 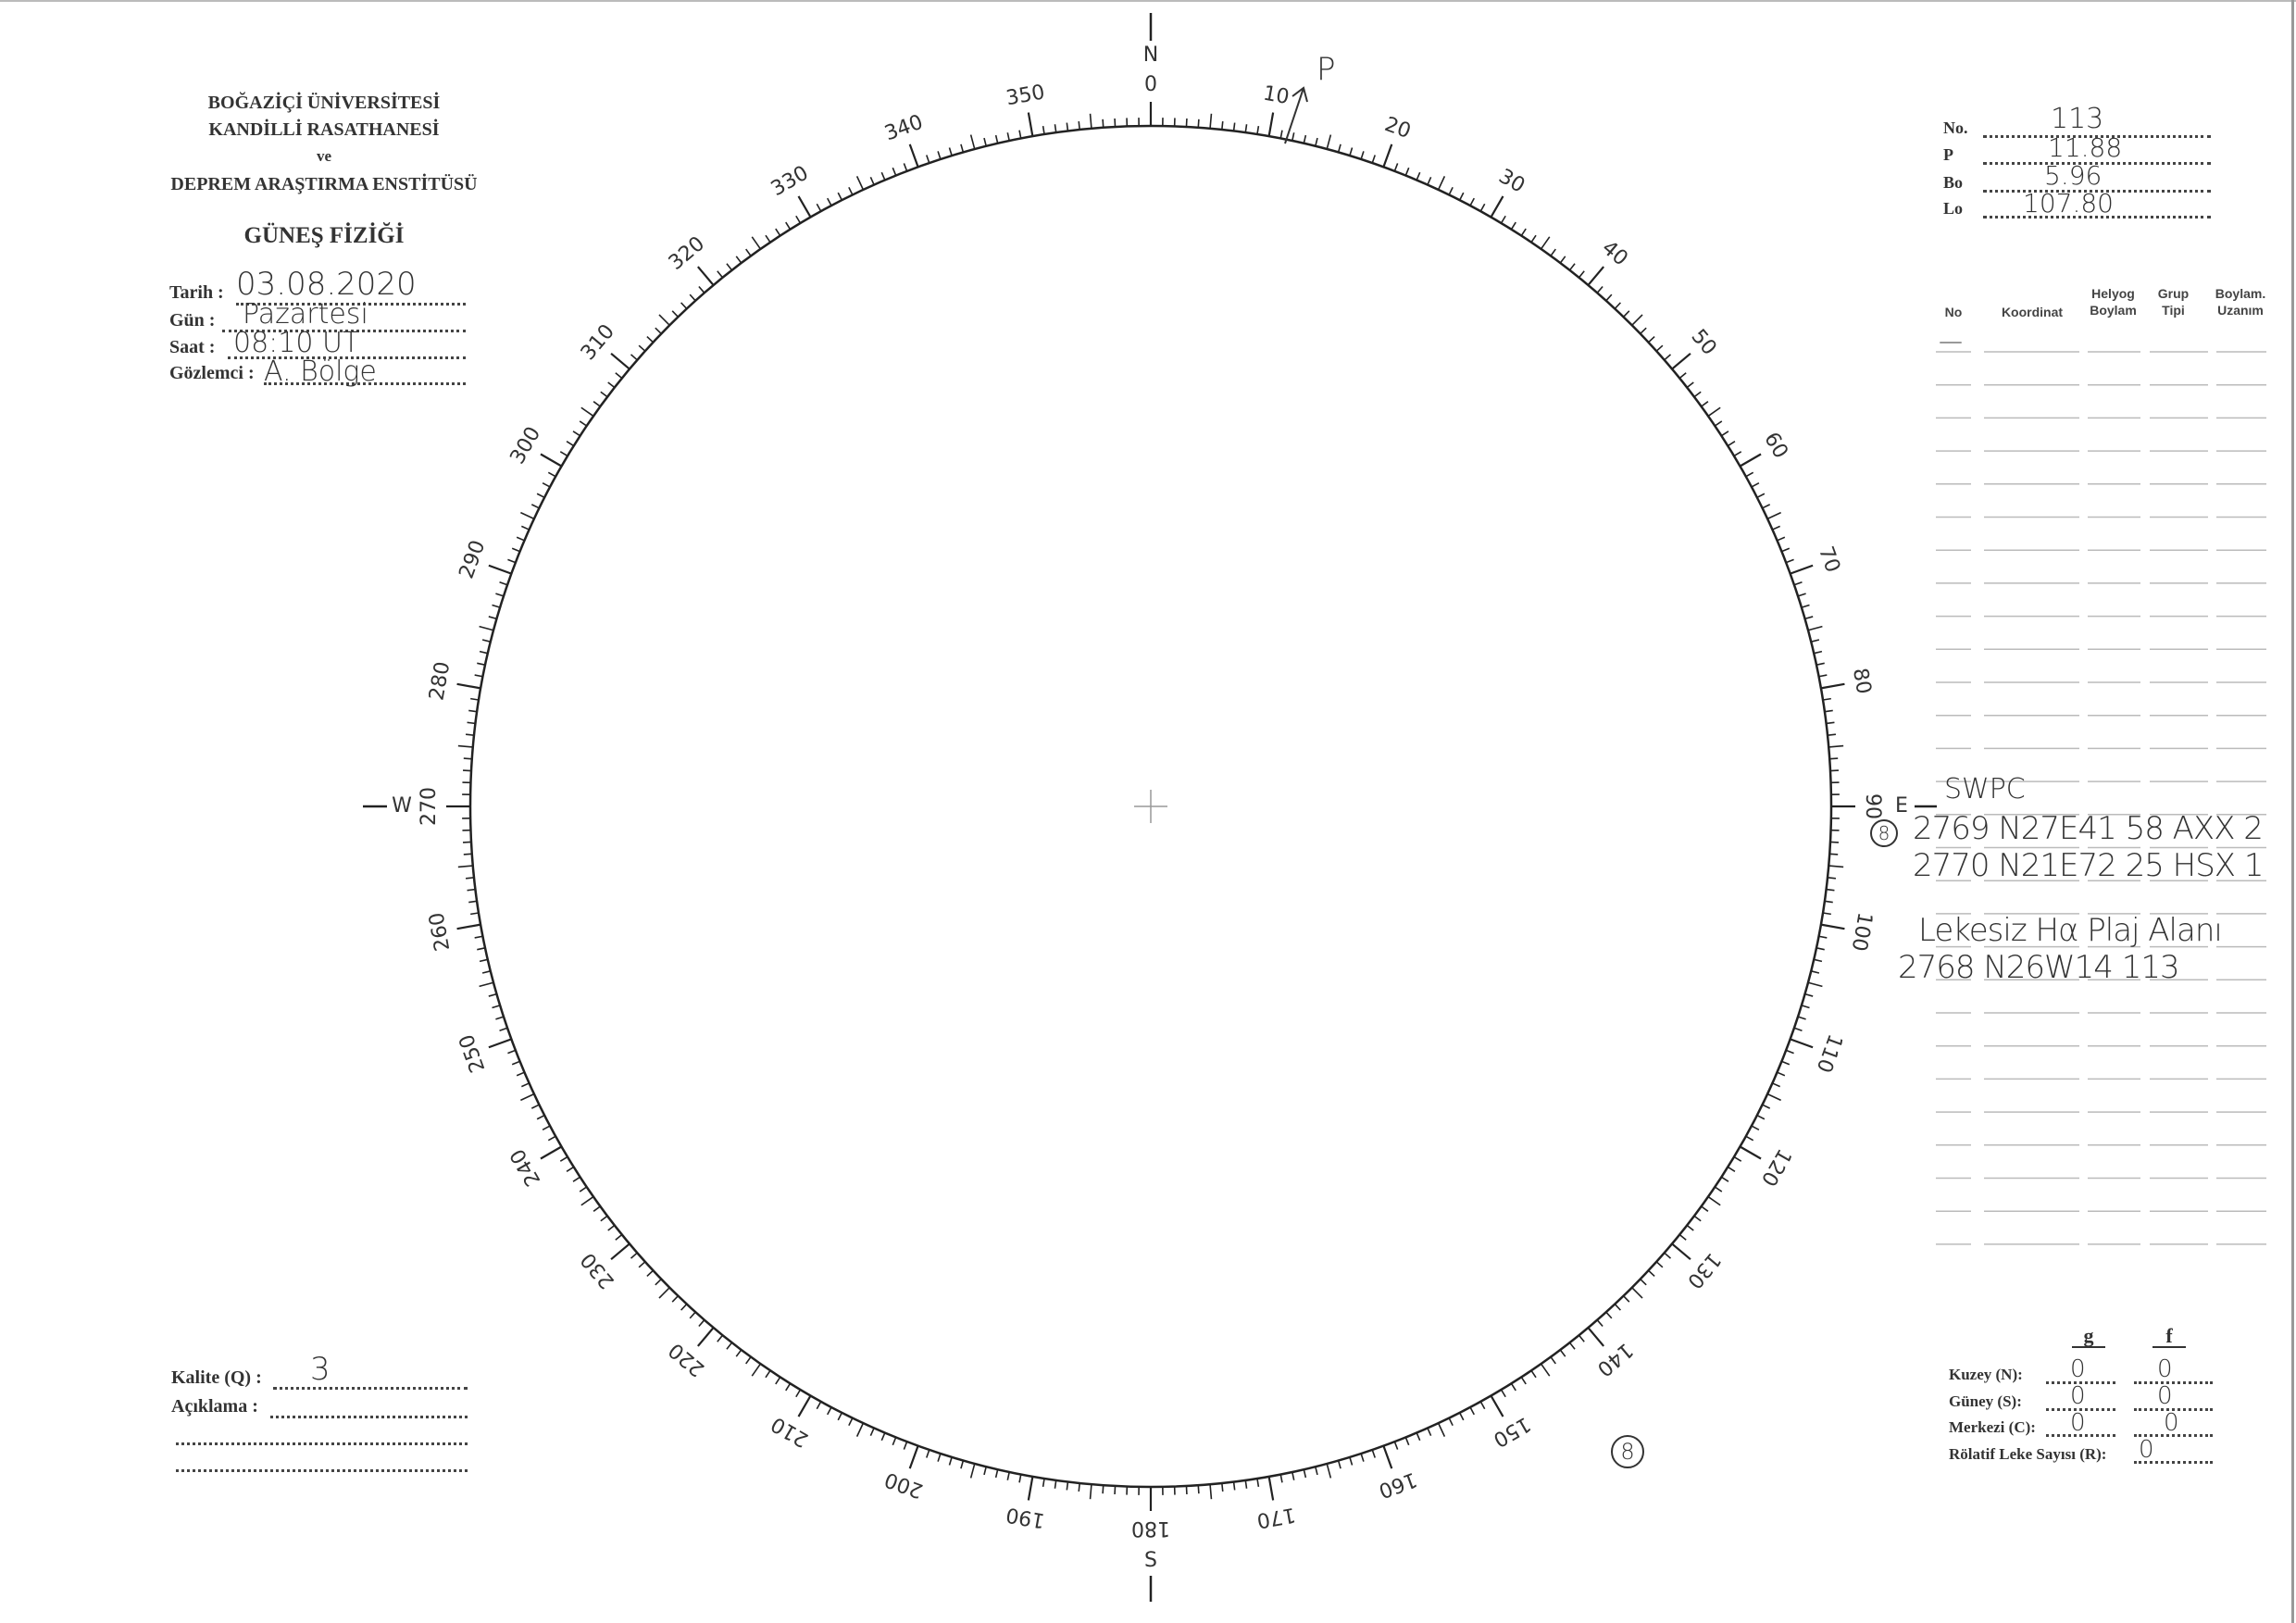 I want to click on center-g-value: 0, so click(x=2078, y=1423).